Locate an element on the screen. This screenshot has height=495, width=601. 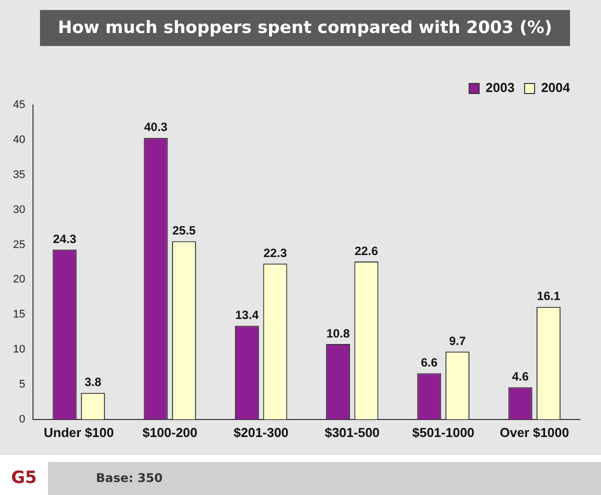
data-label: 25.5 is located at coordinates (184, 231).